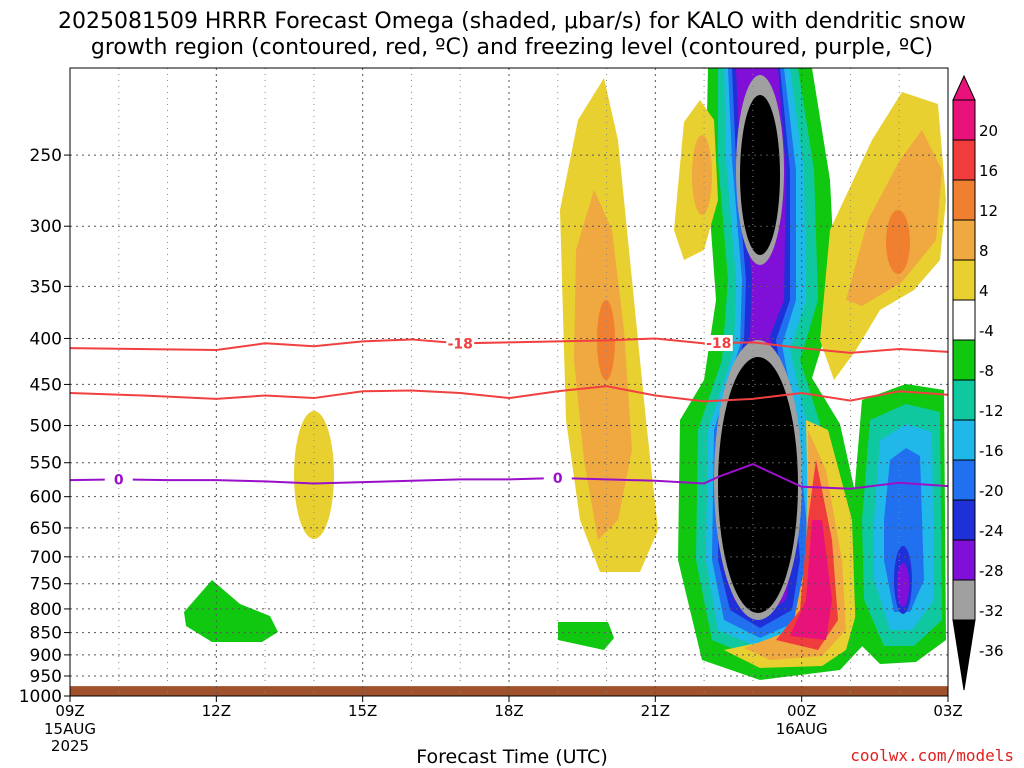 The height and width of the screenshot is (768, 1024). What do you see at coordinates (991, 451) in the screenshot?
I see `colorbar-label: -16` at bounding box center [991, 451].